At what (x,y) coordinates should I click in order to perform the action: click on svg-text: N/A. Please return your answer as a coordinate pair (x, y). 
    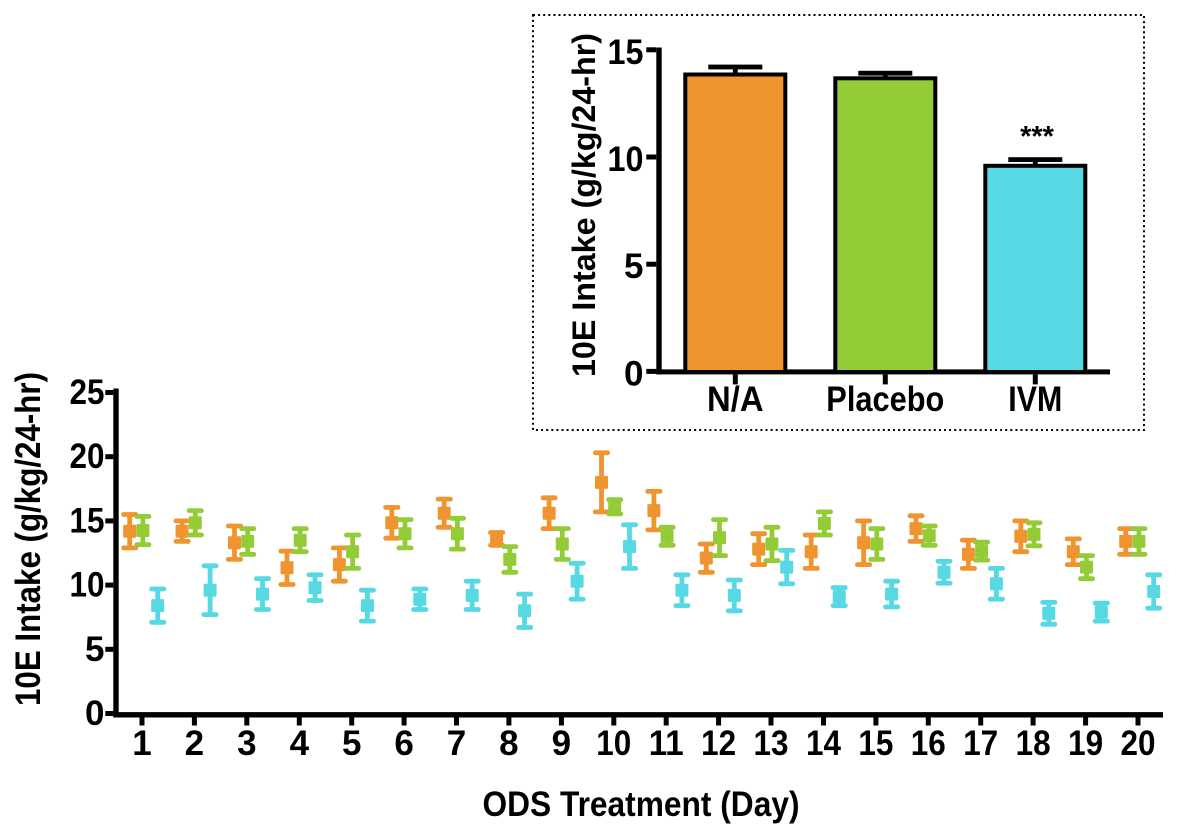
    Looking at the image, I should click on (735, 399).